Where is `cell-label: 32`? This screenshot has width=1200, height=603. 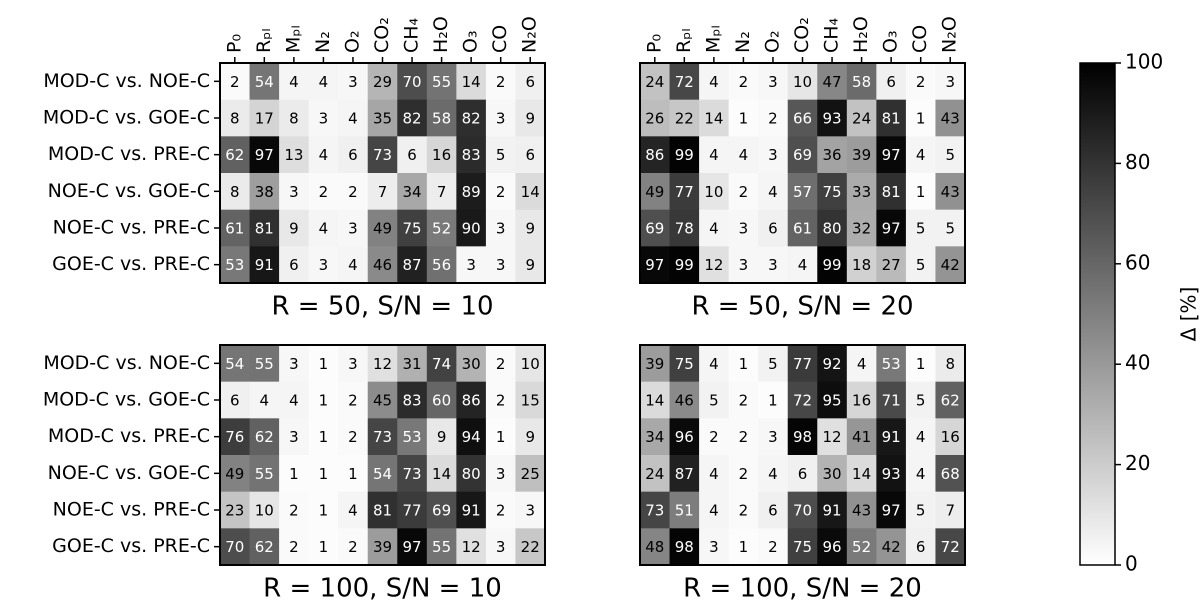
cell-label: 32 is located at coordinates (861, 229).